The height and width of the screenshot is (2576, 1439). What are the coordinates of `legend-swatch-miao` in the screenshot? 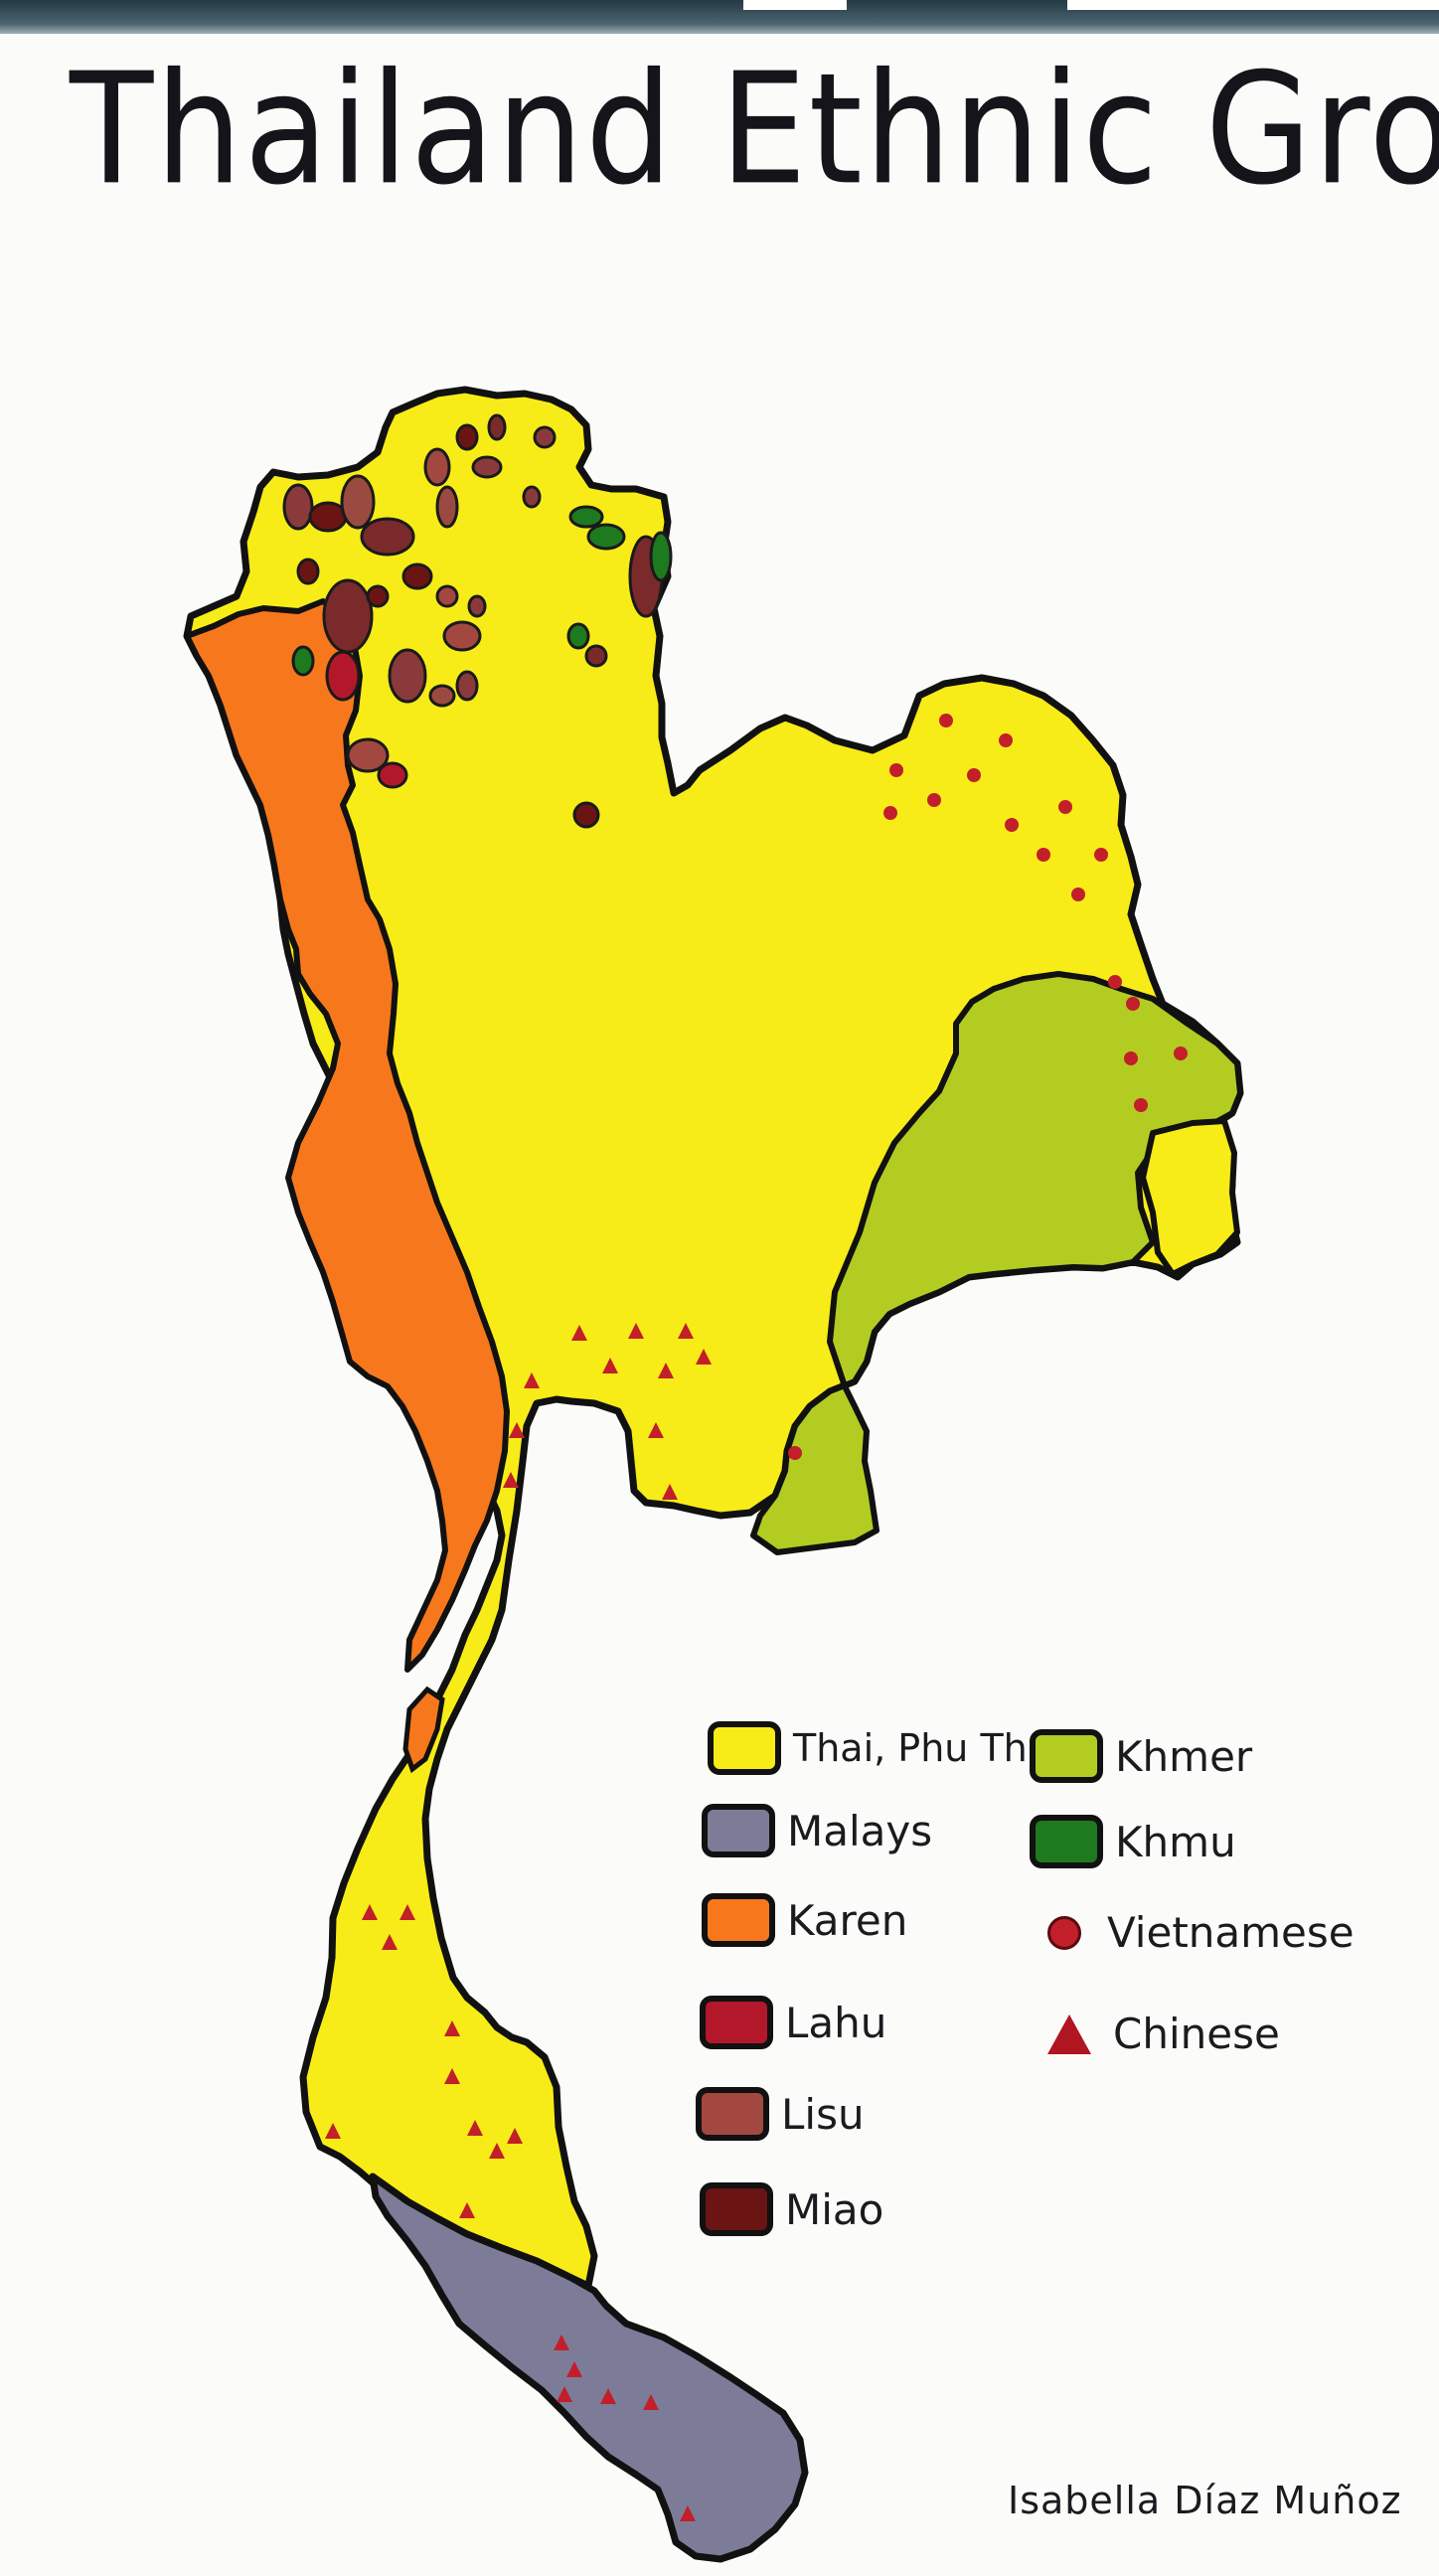 It's located at (736, 2209).